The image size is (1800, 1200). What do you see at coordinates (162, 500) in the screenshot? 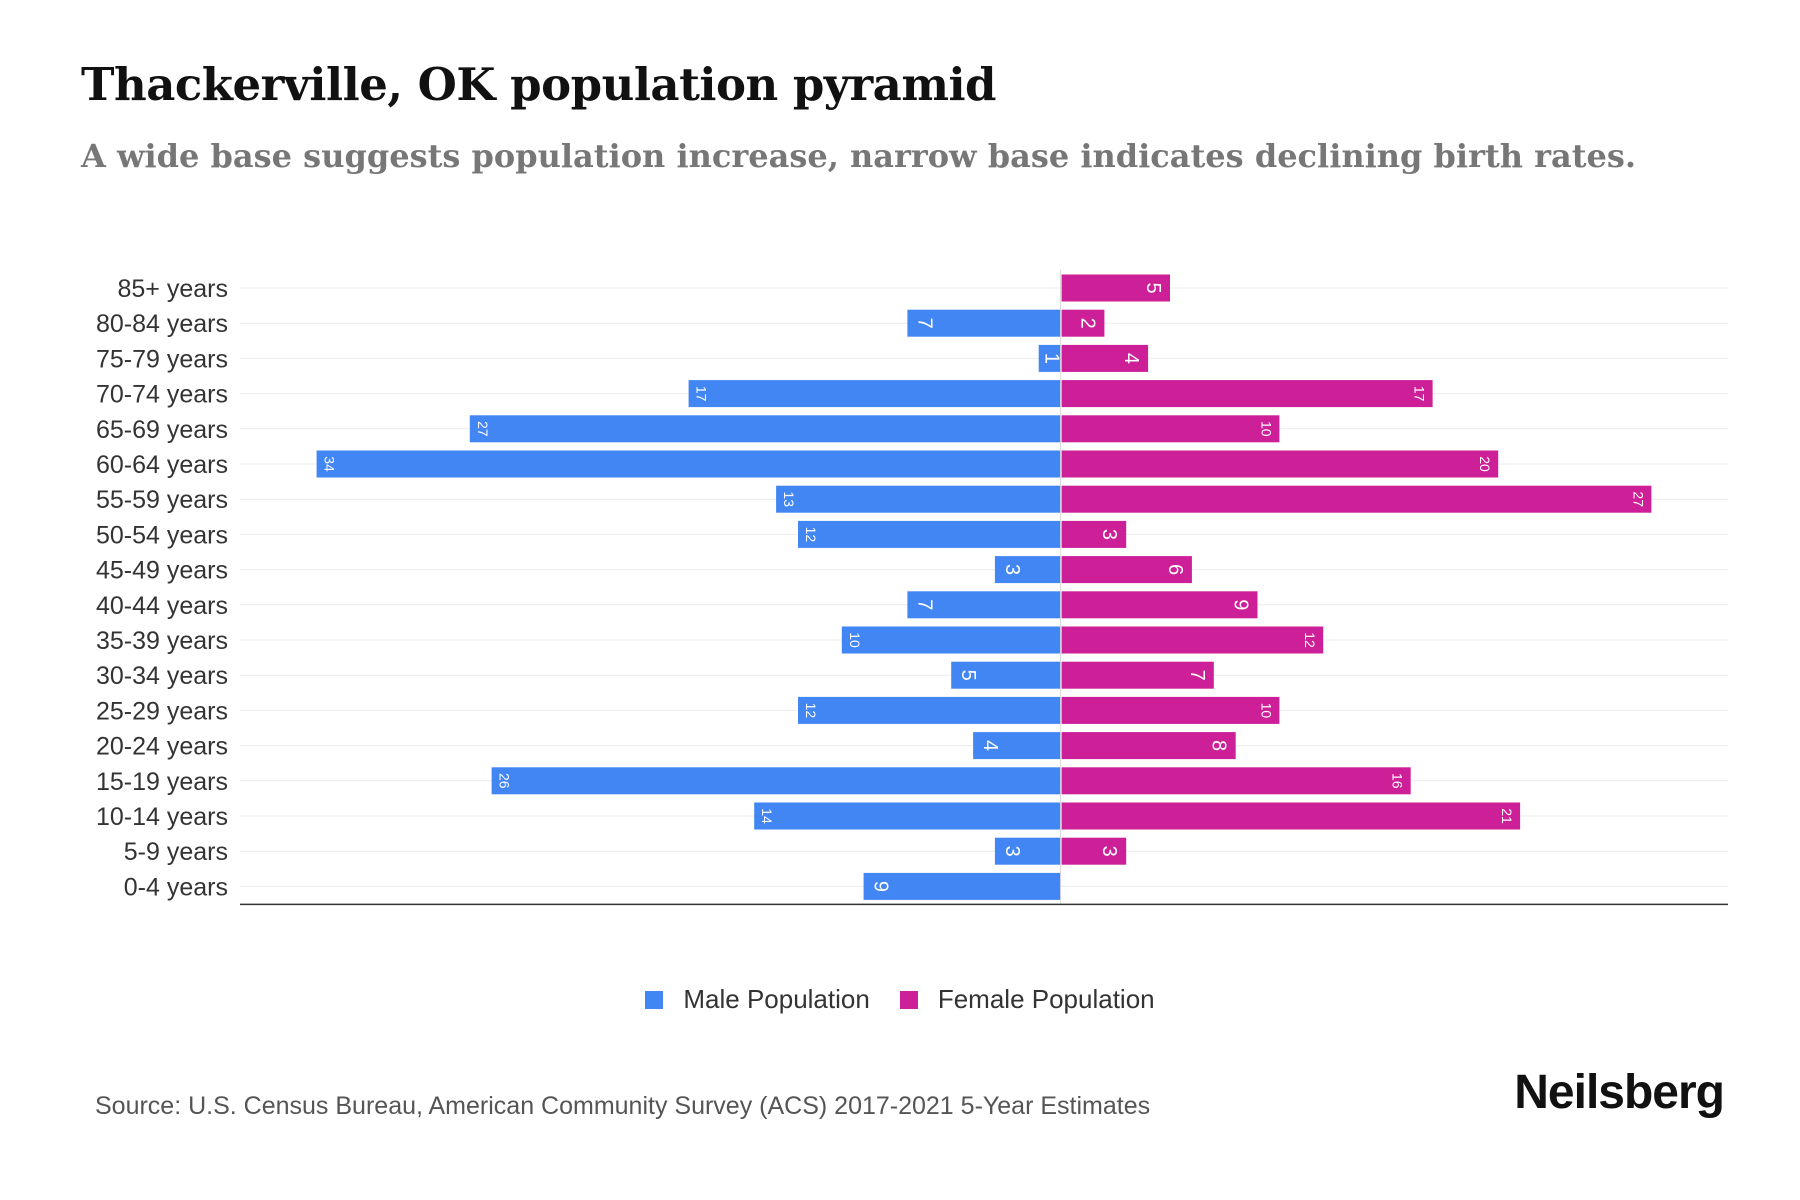
I see `y-tick-label: 55-59 years` at bounding box center [162, 500].